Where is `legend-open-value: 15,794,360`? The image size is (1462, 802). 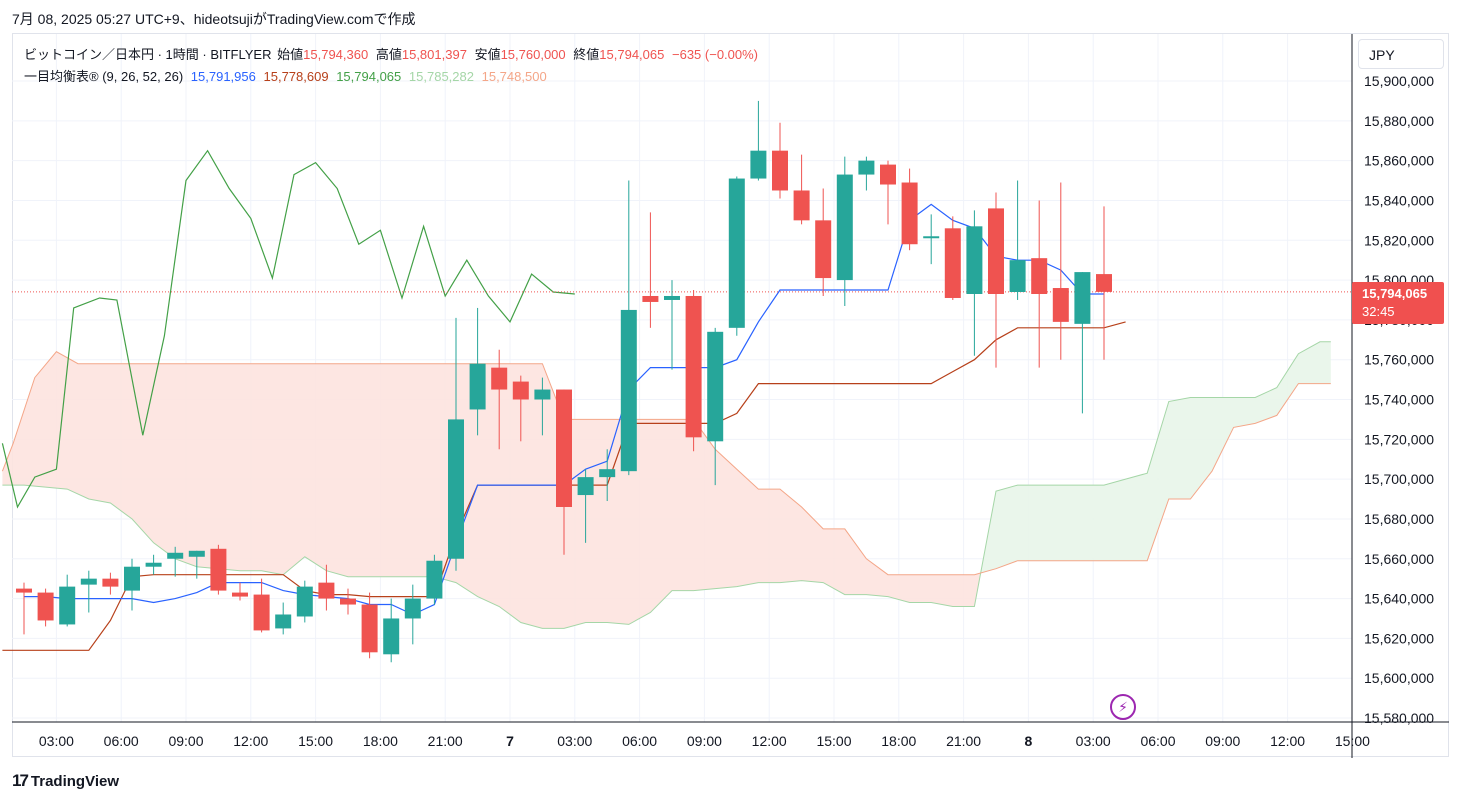 legend-open-value: 15,794,360 is located at coordinates (336, 54).